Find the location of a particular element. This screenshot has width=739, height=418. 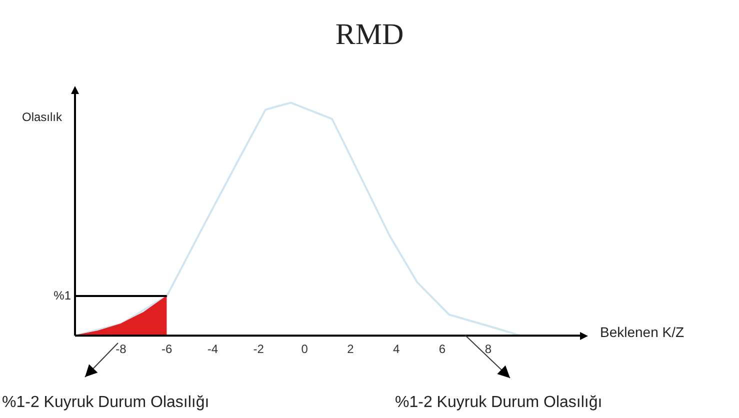

y-axis-title: Olasılık is located at coordinates (42, 117).